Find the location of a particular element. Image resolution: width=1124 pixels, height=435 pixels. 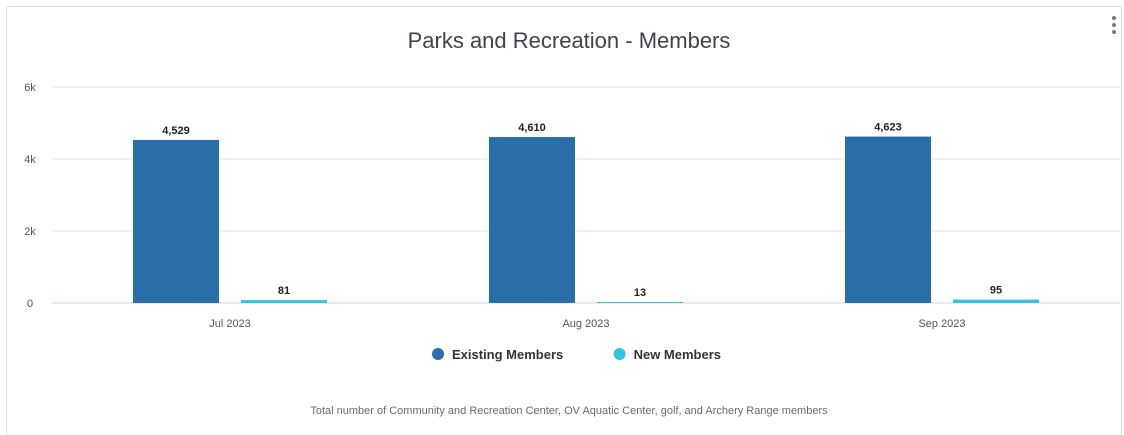

y-axis: 0 2k 4k 6k is located at coordinates (30, 196).